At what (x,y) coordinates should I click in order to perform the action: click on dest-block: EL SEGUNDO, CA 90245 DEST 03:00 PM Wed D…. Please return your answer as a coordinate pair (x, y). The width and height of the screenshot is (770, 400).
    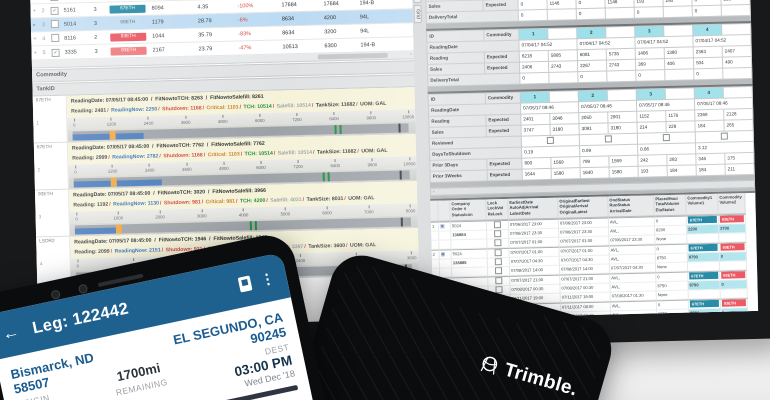
    Looking at the image, I should click on (234, 355).